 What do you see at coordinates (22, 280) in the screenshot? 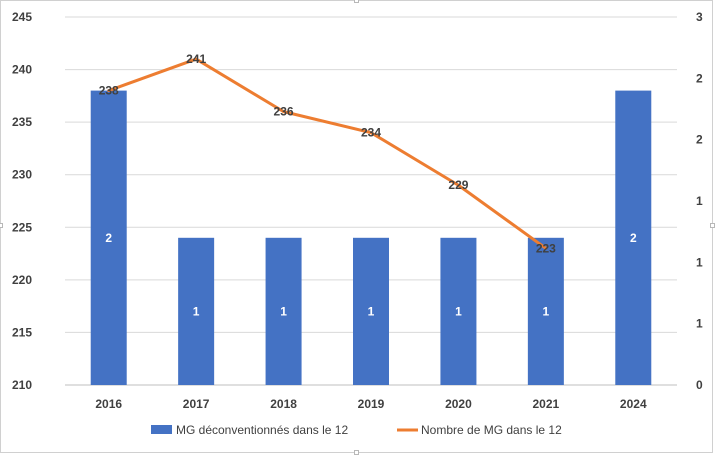
I see `left-tick-label: 220` at bounding box center [22, 280].